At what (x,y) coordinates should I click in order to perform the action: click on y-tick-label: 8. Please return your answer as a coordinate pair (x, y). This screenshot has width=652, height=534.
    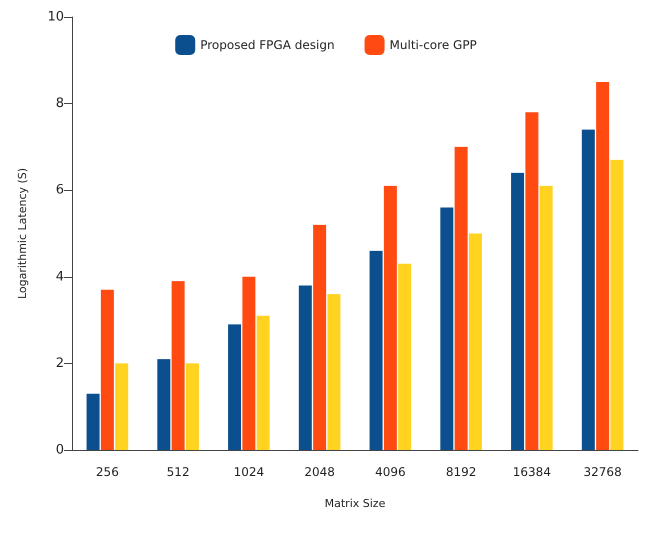
    Looking at the image, I should click on (60, 104).